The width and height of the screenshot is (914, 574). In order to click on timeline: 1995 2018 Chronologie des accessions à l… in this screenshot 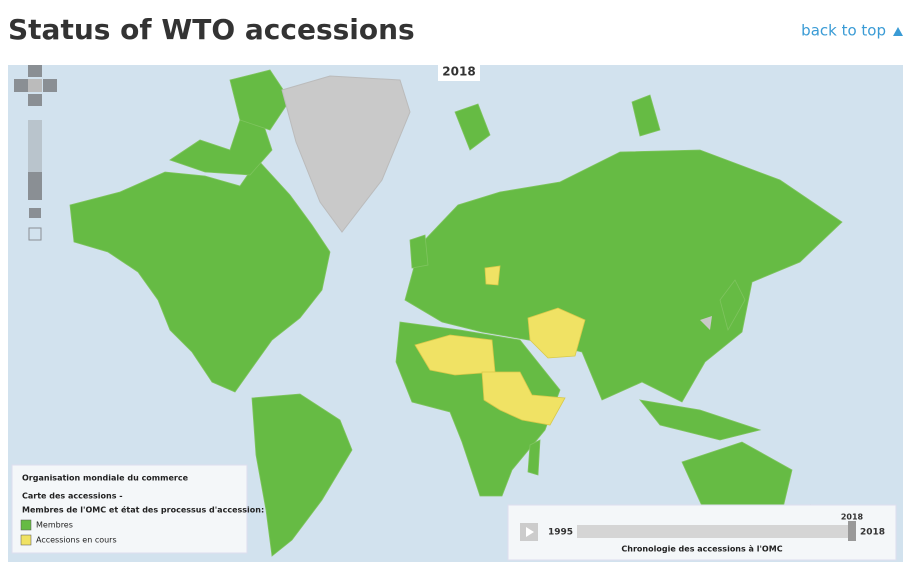, I will do `click(702, 532)`.